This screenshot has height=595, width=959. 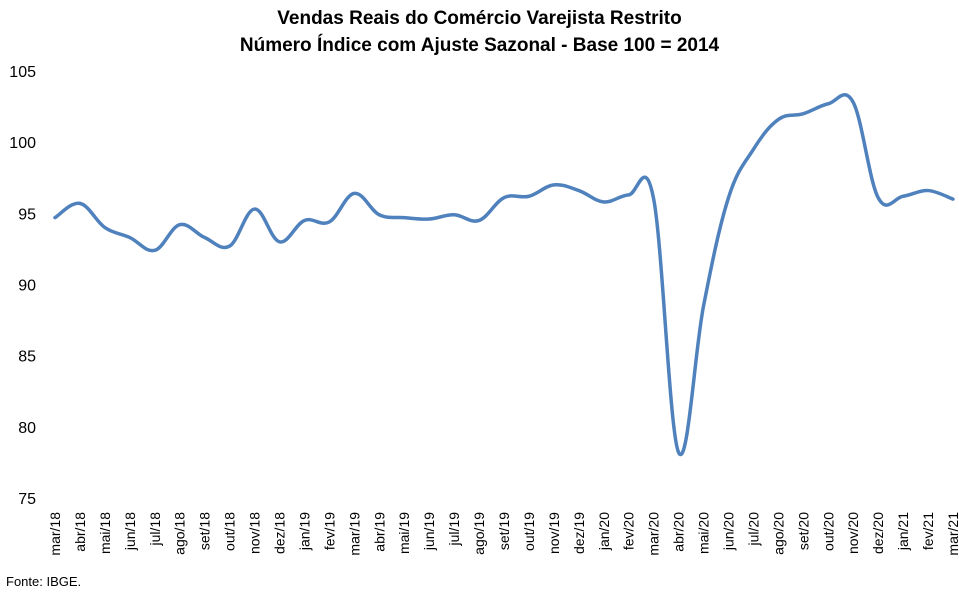 What do you see at coordinates (604, 531) in the screenshot?
I see `x-tick-label: jan/20` at bounding box center [604, 531].